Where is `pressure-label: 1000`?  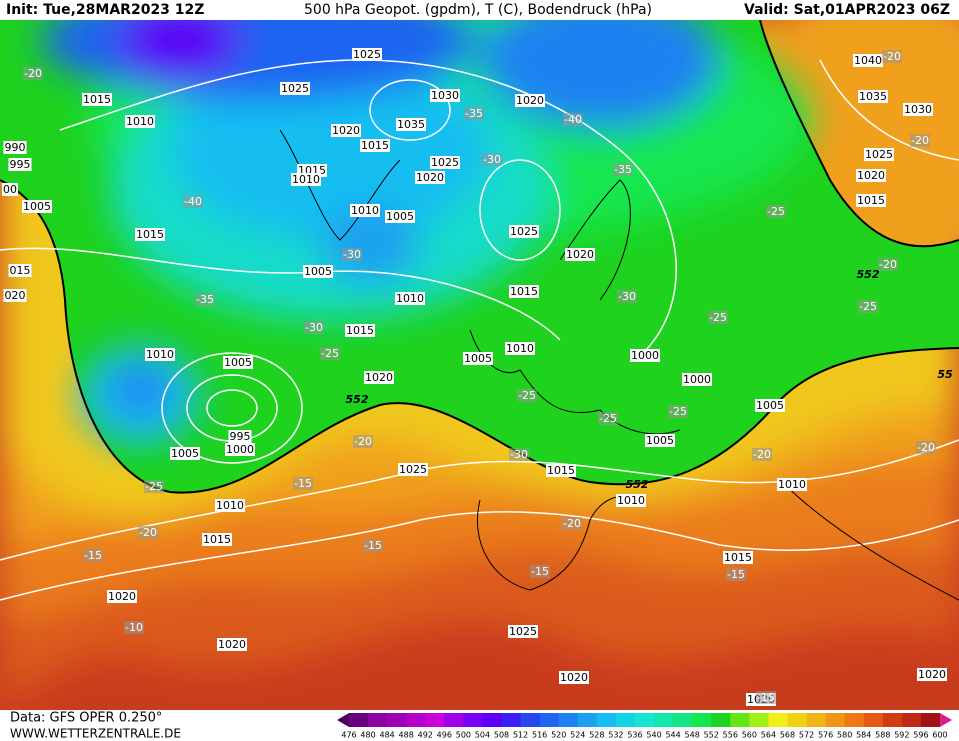
pressure-label: 1000 is located at coordinates (240, 449).